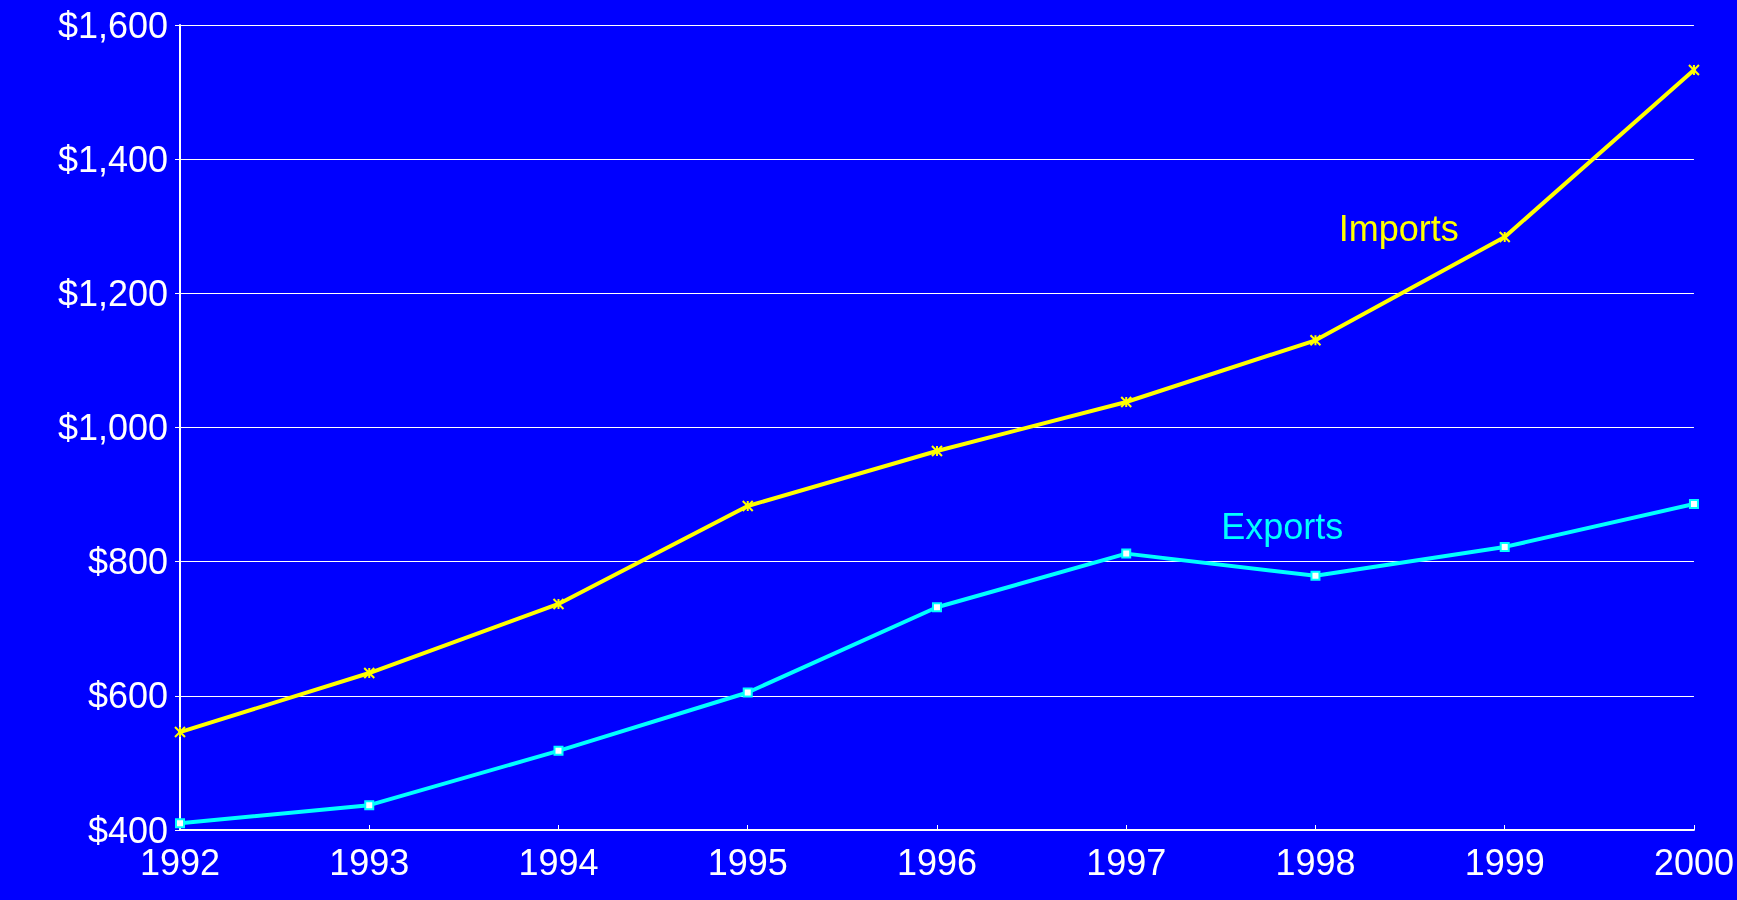 The image size is (1737, 900). What do you see at coordinates (937, 862) in the screenshot?
I see `x-tick-label: 1996` at bounding box center [937, 862].